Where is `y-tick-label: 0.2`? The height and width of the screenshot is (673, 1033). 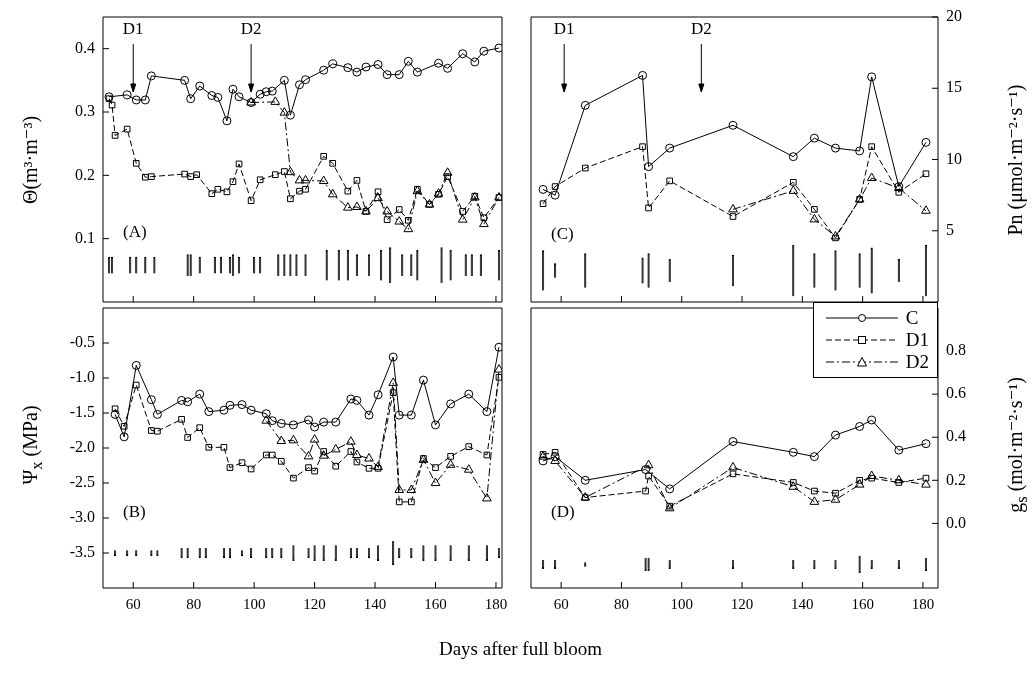
y-tick-label: 0.2 is located at coordinates (85, 174).